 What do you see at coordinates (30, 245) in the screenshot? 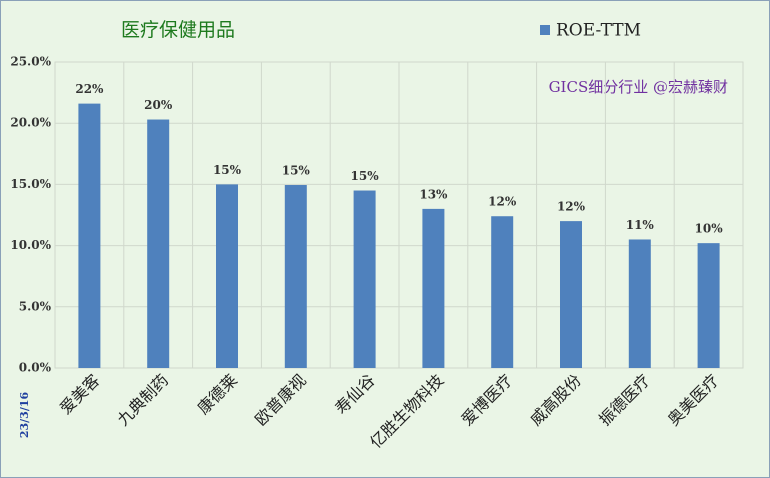
I see `y-tick-label: 10.0%` at bounding box center [30, 245].